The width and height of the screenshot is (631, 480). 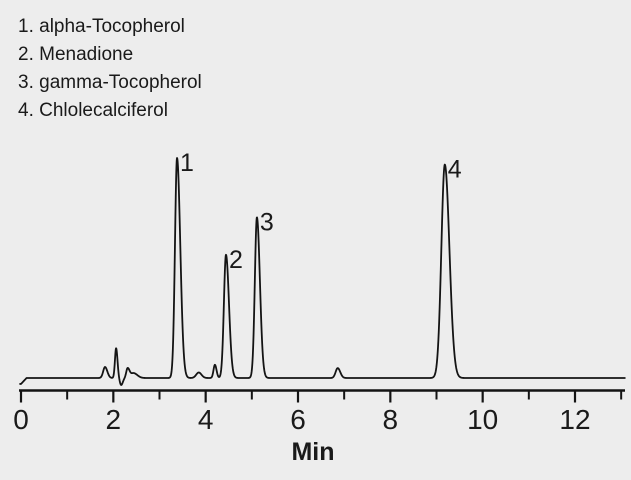 I want to click on peak-label-1: 1, so click(x=187, y=163).